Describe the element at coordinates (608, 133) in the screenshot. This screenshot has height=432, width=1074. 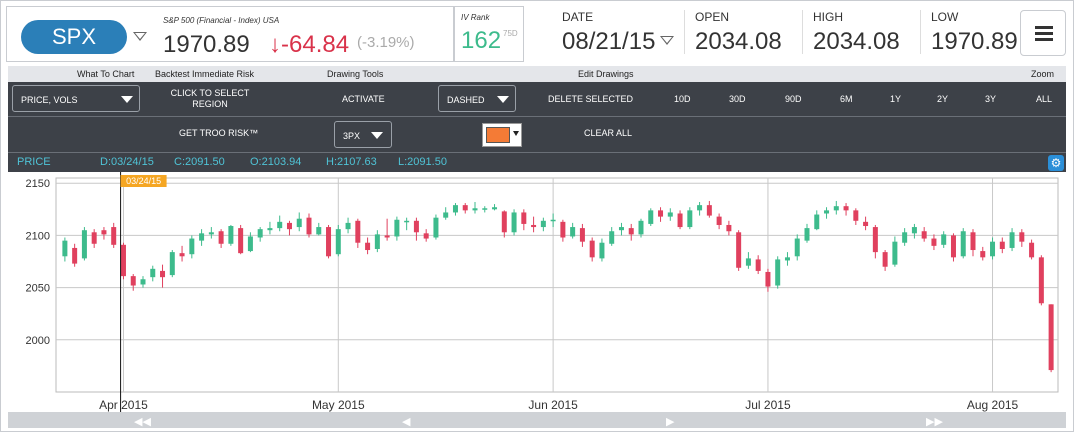
I see `clear-all-button: CLEAR ALL` at that location.